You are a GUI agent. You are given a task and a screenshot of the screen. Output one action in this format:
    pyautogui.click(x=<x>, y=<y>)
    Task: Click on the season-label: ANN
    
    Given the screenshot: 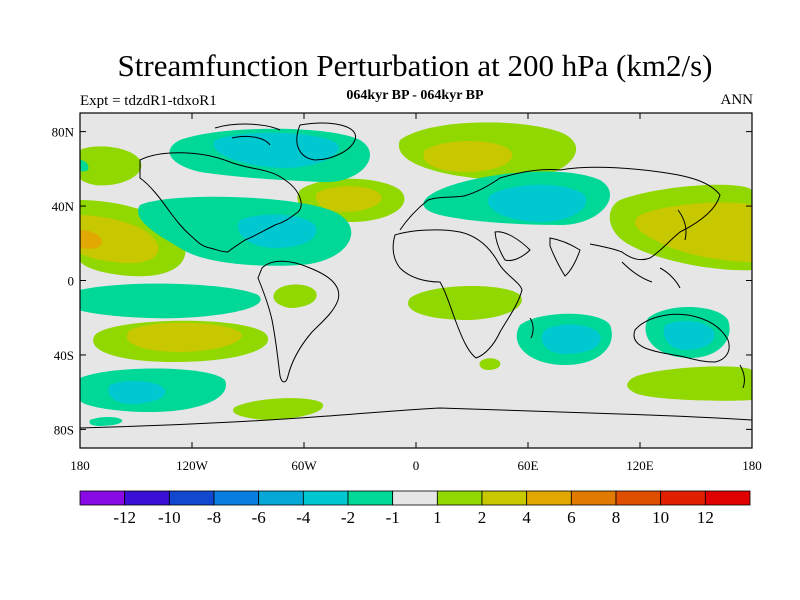 What is the action you would take?
    pyautogui.click(x=737, y=100)
    